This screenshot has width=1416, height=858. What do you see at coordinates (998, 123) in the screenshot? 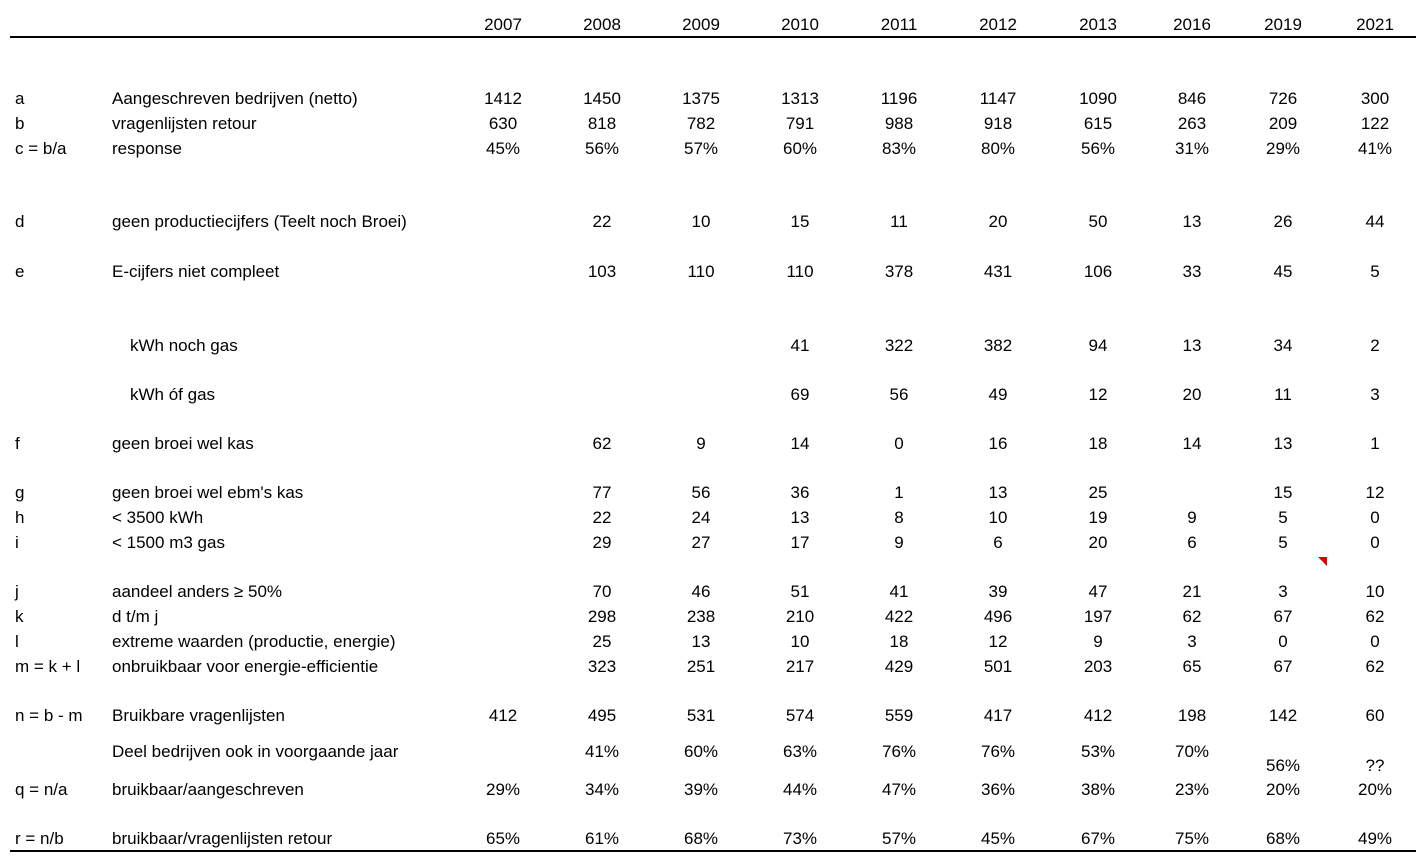
I see `table-cell: 918` at bounding box center [998, 123].